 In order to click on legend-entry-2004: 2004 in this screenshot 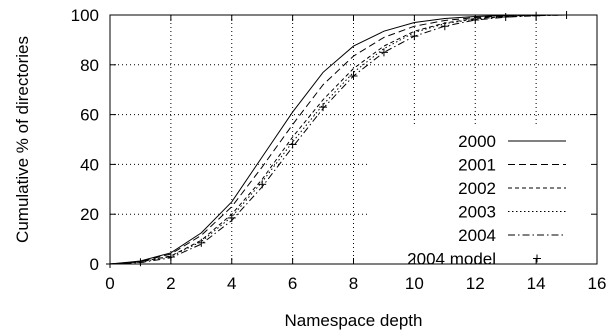, I will do `click(477, 235)`.